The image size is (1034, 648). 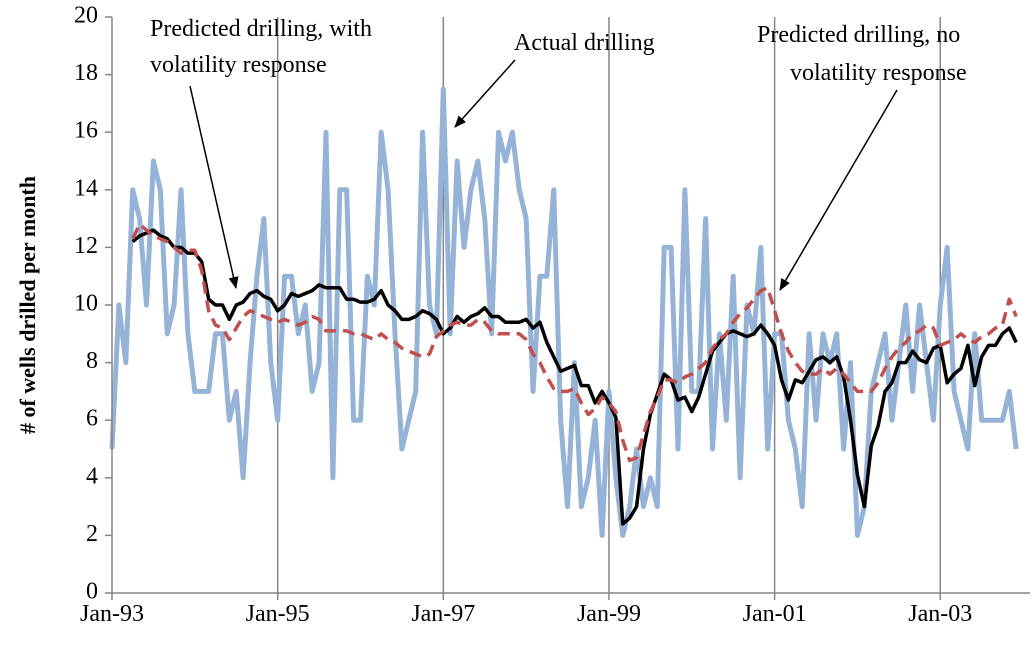 I want to click on y-tick-label: 12, so click(x=86, y=246).